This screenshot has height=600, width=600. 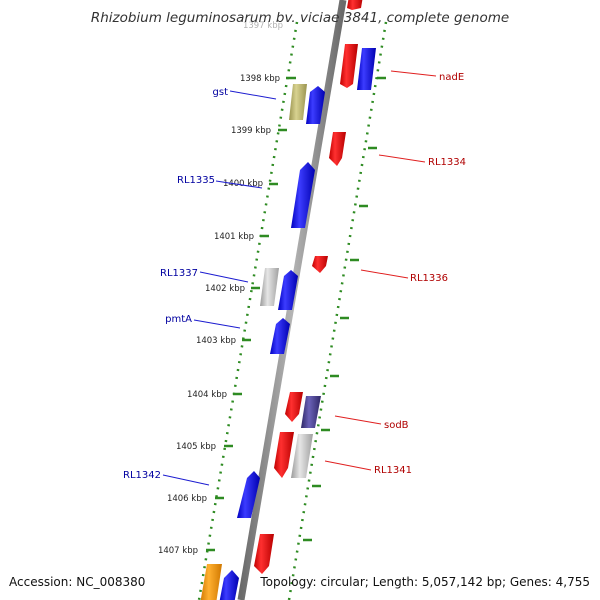 I want to click on kbp-label: 1407 kbp, so click(x=178, y=551).